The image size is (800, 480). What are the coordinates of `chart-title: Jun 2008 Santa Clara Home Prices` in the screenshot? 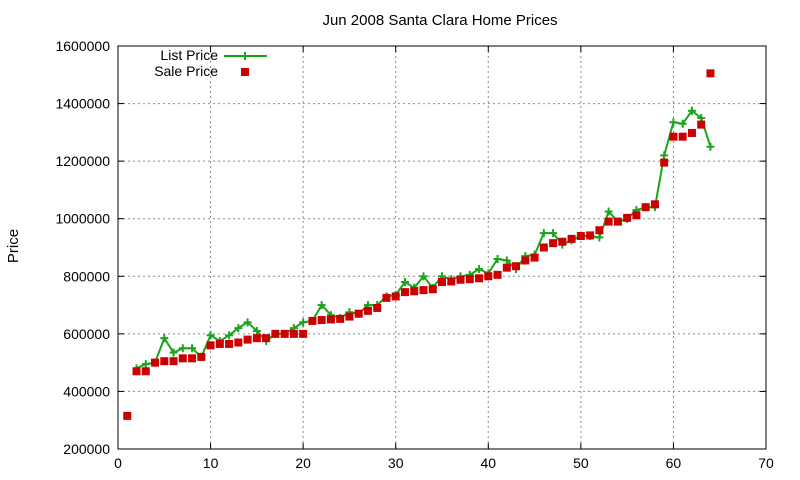 It's located at (439, 20).